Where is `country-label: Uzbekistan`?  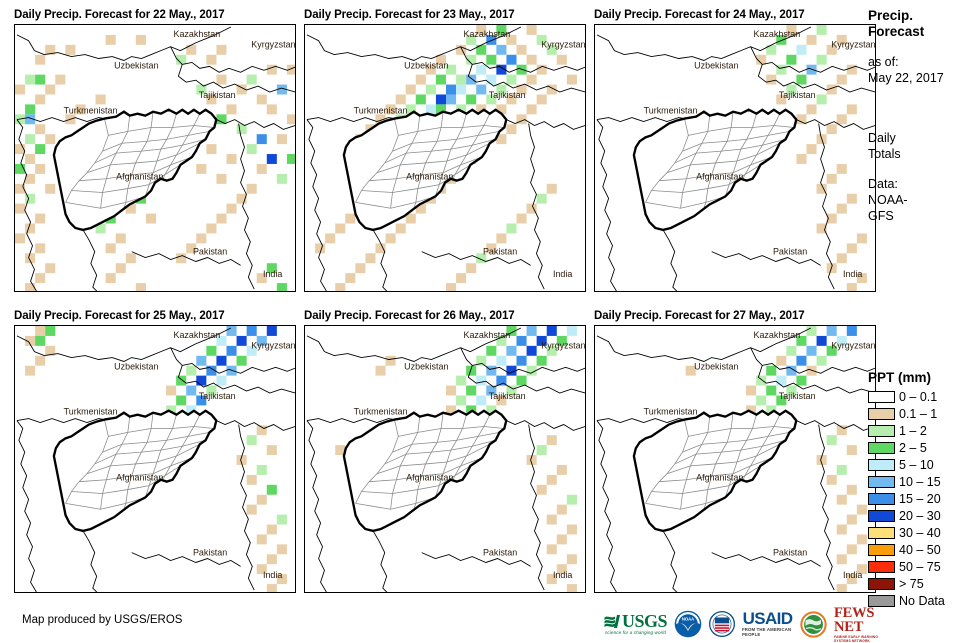
country-label: Uzbekistan is located at coordinates (136, 366).